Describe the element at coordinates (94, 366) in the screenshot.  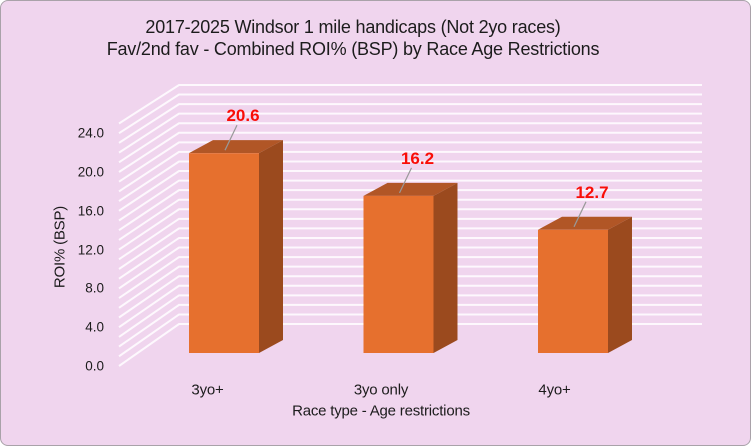
I see `y-tick-label: 0.0` at that location.